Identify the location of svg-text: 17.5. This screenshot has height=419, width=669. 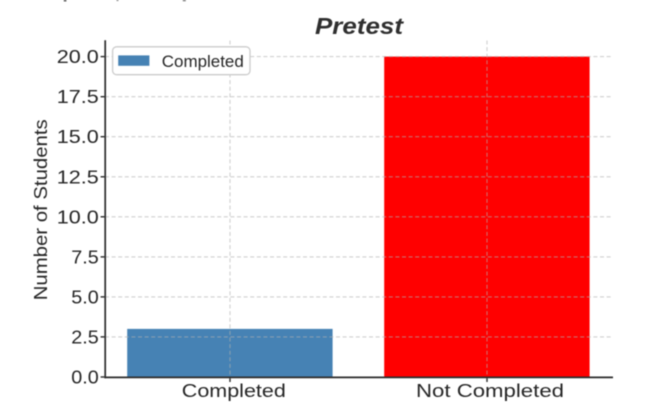
(78, 97).